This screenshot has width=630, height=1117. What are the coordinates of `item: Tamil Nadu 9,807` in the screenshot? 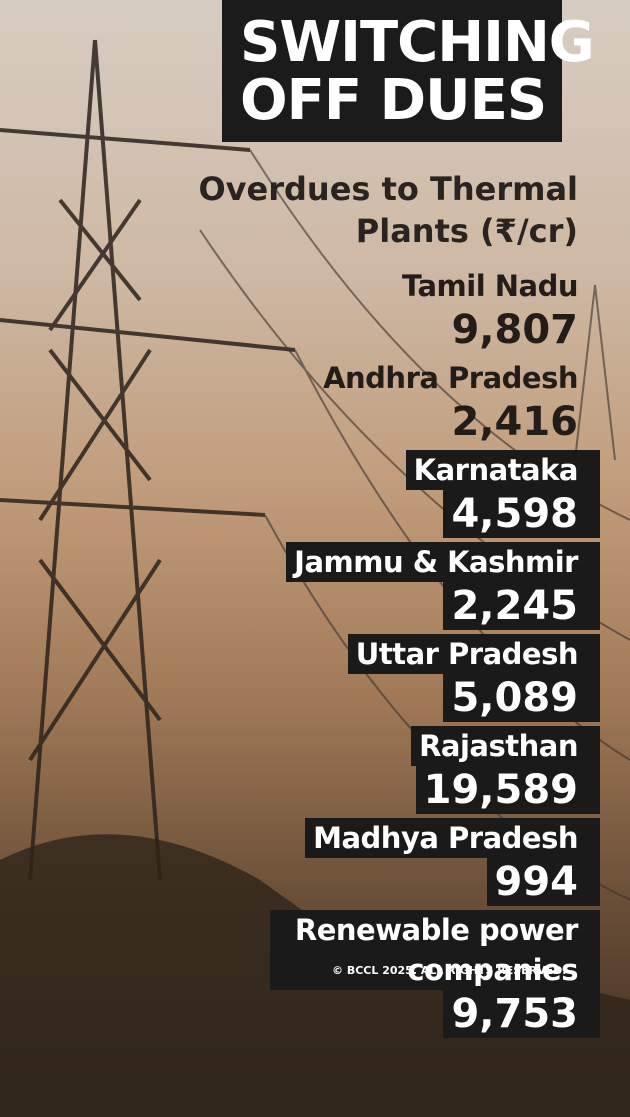 It's located at (390, 310).